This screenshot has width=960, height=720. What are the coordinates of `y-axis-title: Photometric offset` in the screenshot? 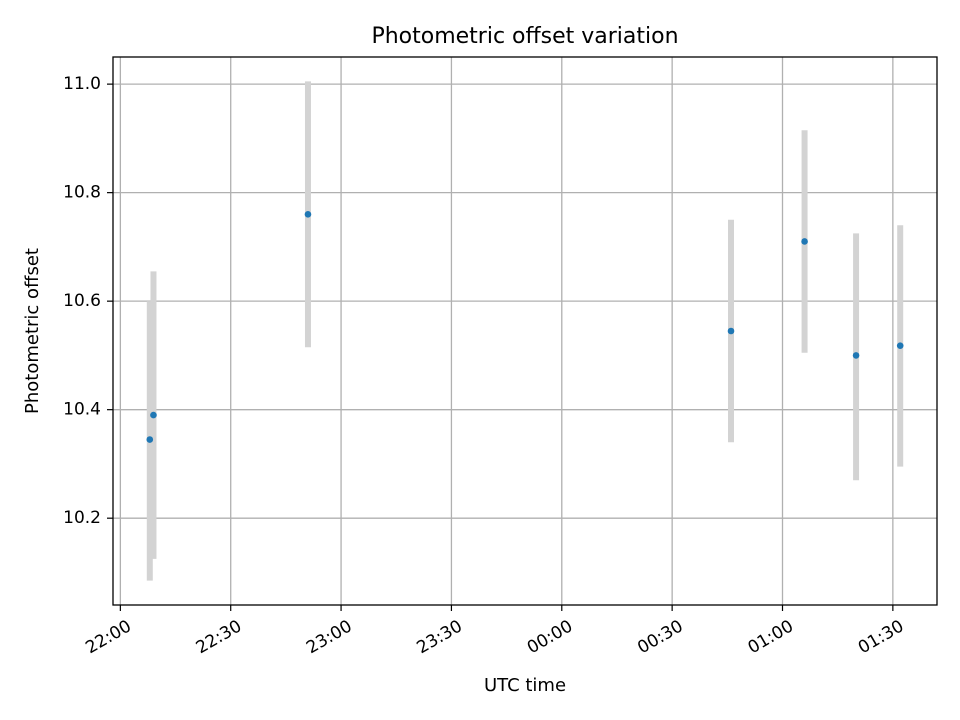 It's located at (32, 331).